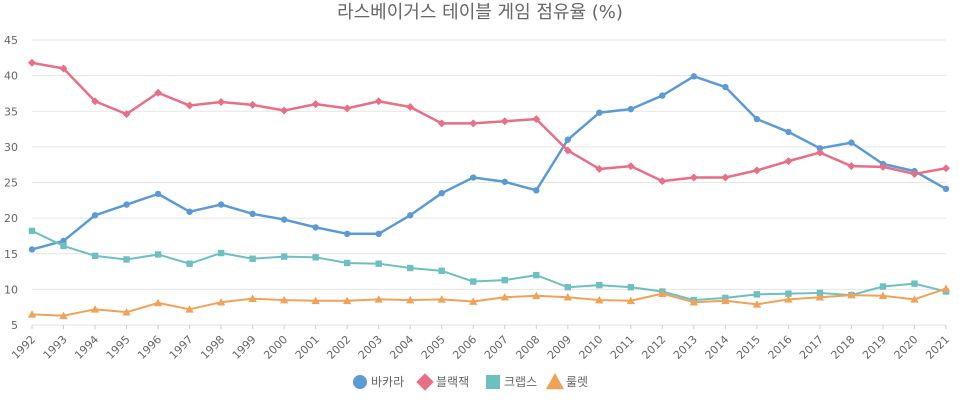 The height and width of the screenshot is (404, 959). Describe the element at coordinates (480, 12) in the screenshot. I see `chart-title: 라스베이거스 테이블 게임 점유율 (%)` at that location.